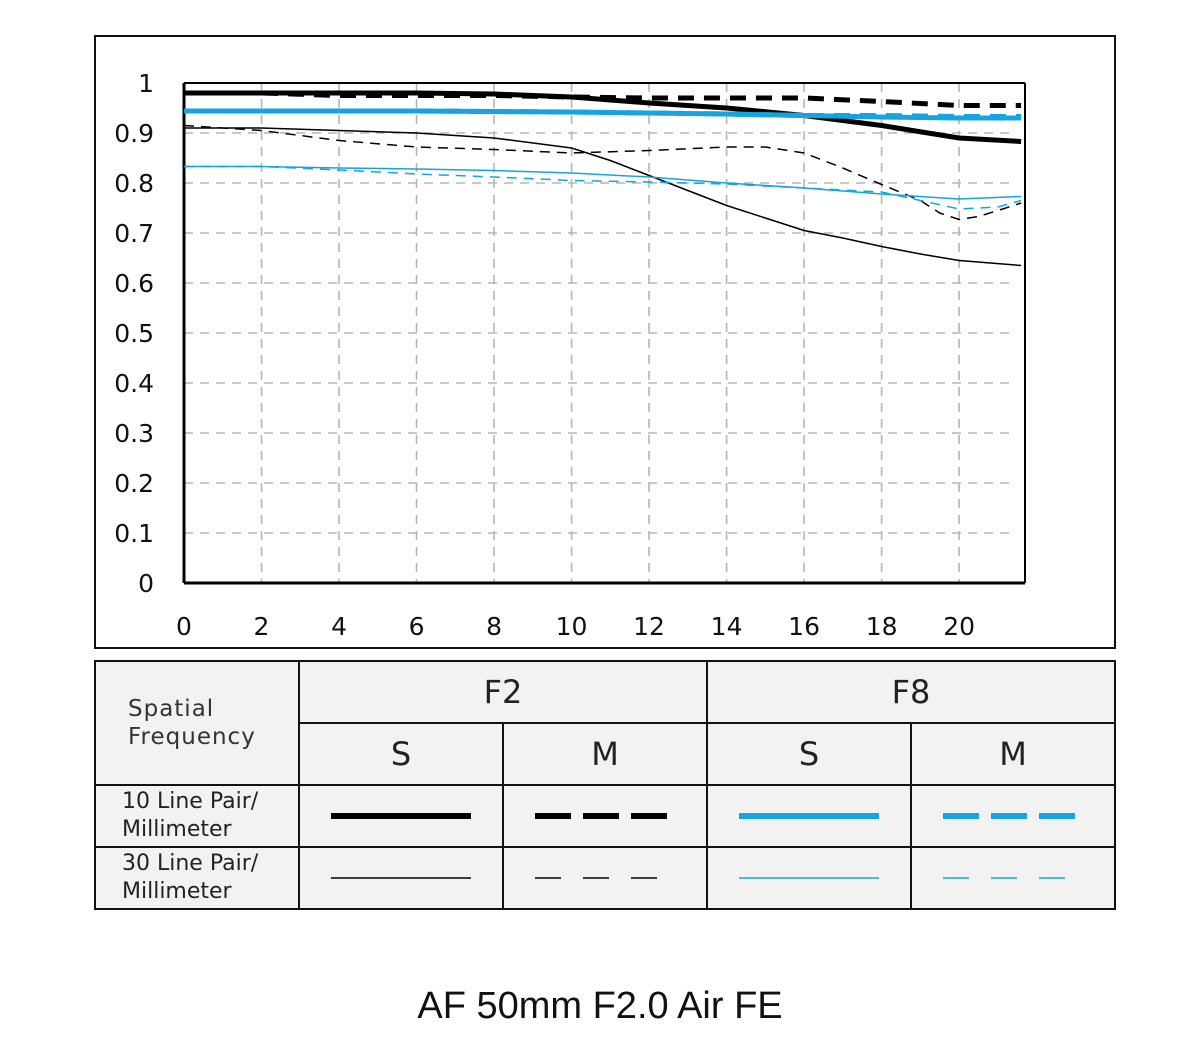  I want to click on y-tick-label-7: 0.7, so click(134, 233).